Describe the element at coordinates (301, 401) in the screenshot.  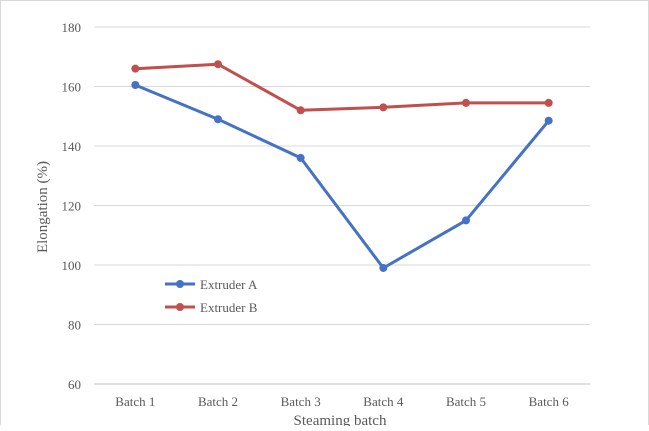
I see `x-tick-label: Batch 3` at that location.